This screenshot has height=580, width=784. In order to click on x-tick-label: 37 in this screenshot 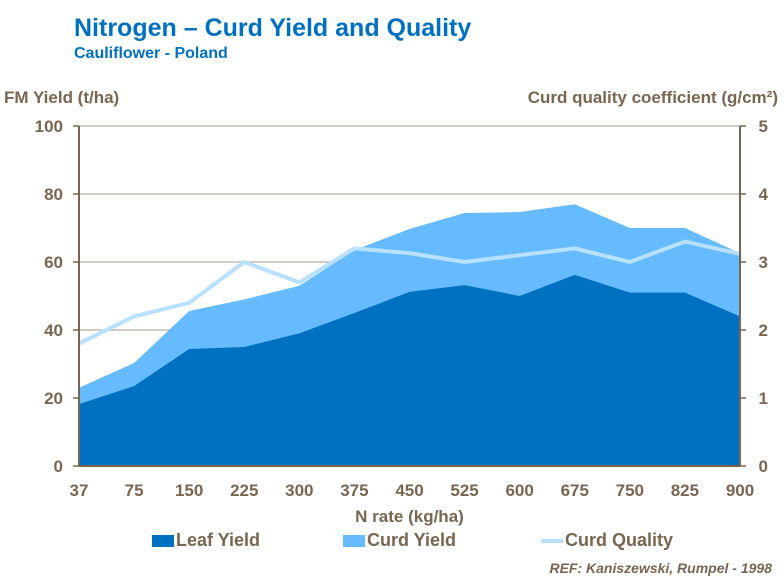, I will do `click(79, 490)`.